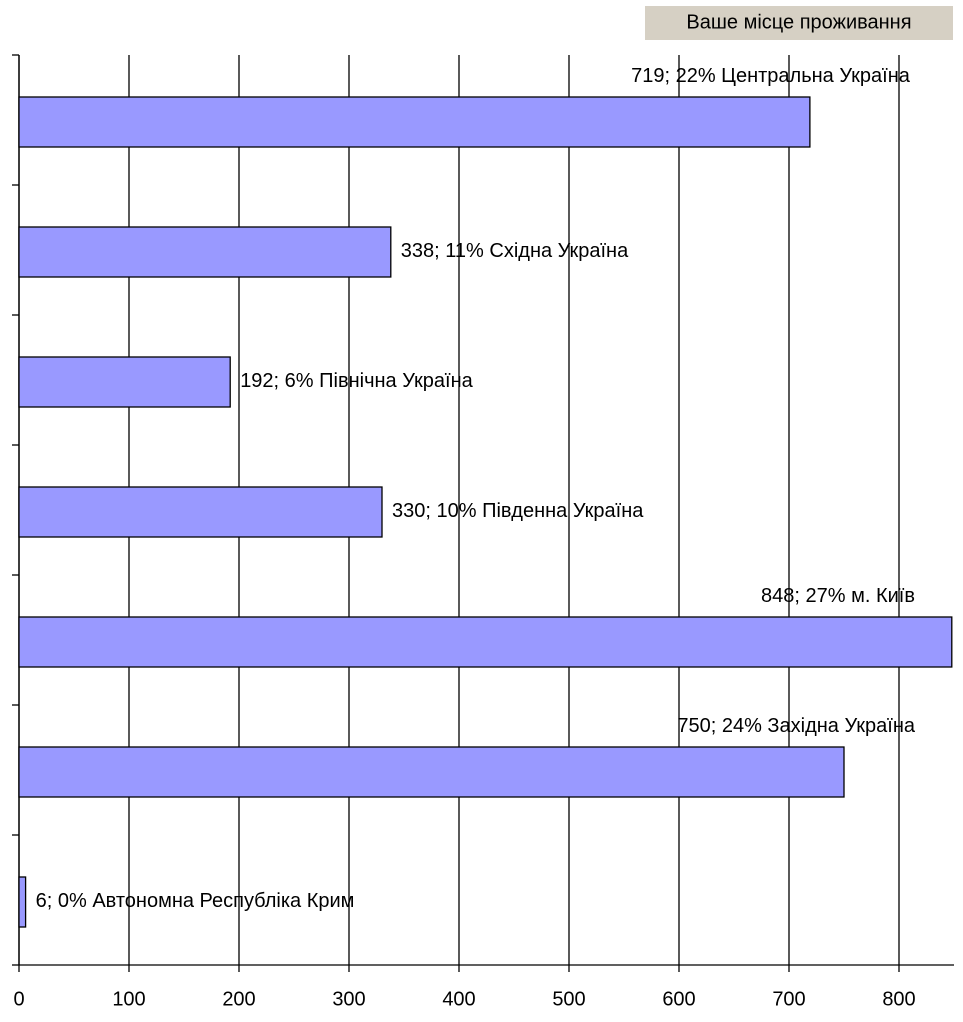 This screenshot has width=963, height=1022. Describe the element at coordinates (223, 901) in the screenshot. I see `data-label-category: Автономна Республіка Крим` at that location.